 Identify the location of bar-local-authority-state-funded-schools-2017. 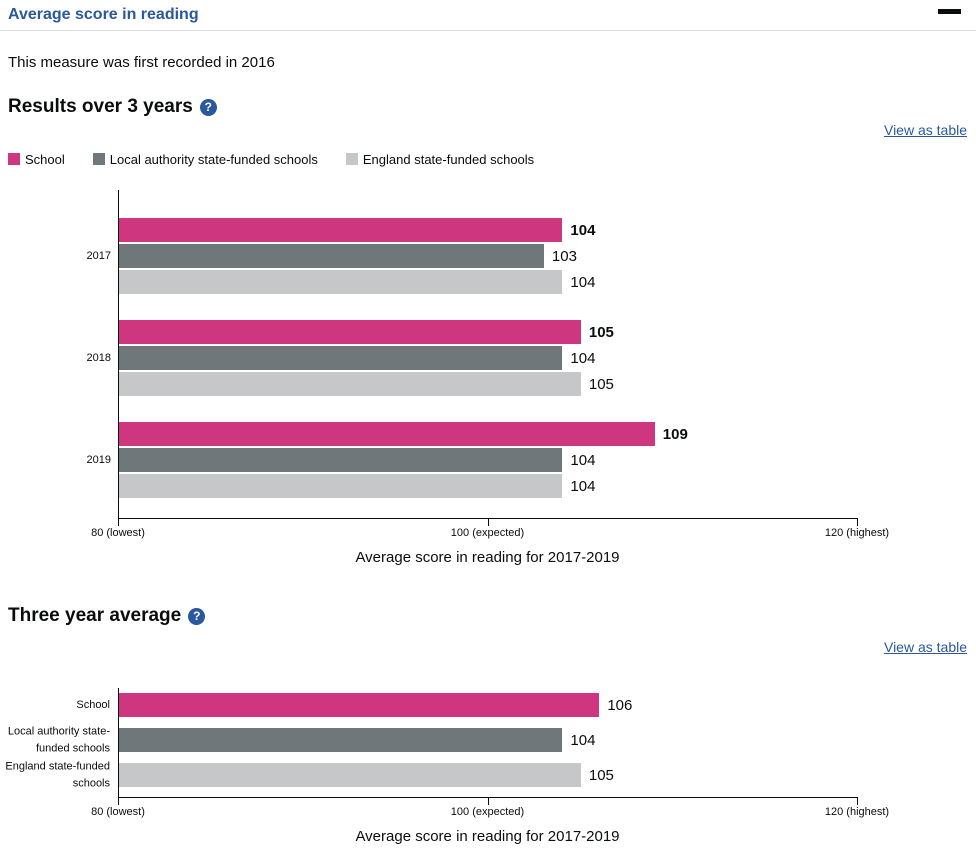
(331, 256).